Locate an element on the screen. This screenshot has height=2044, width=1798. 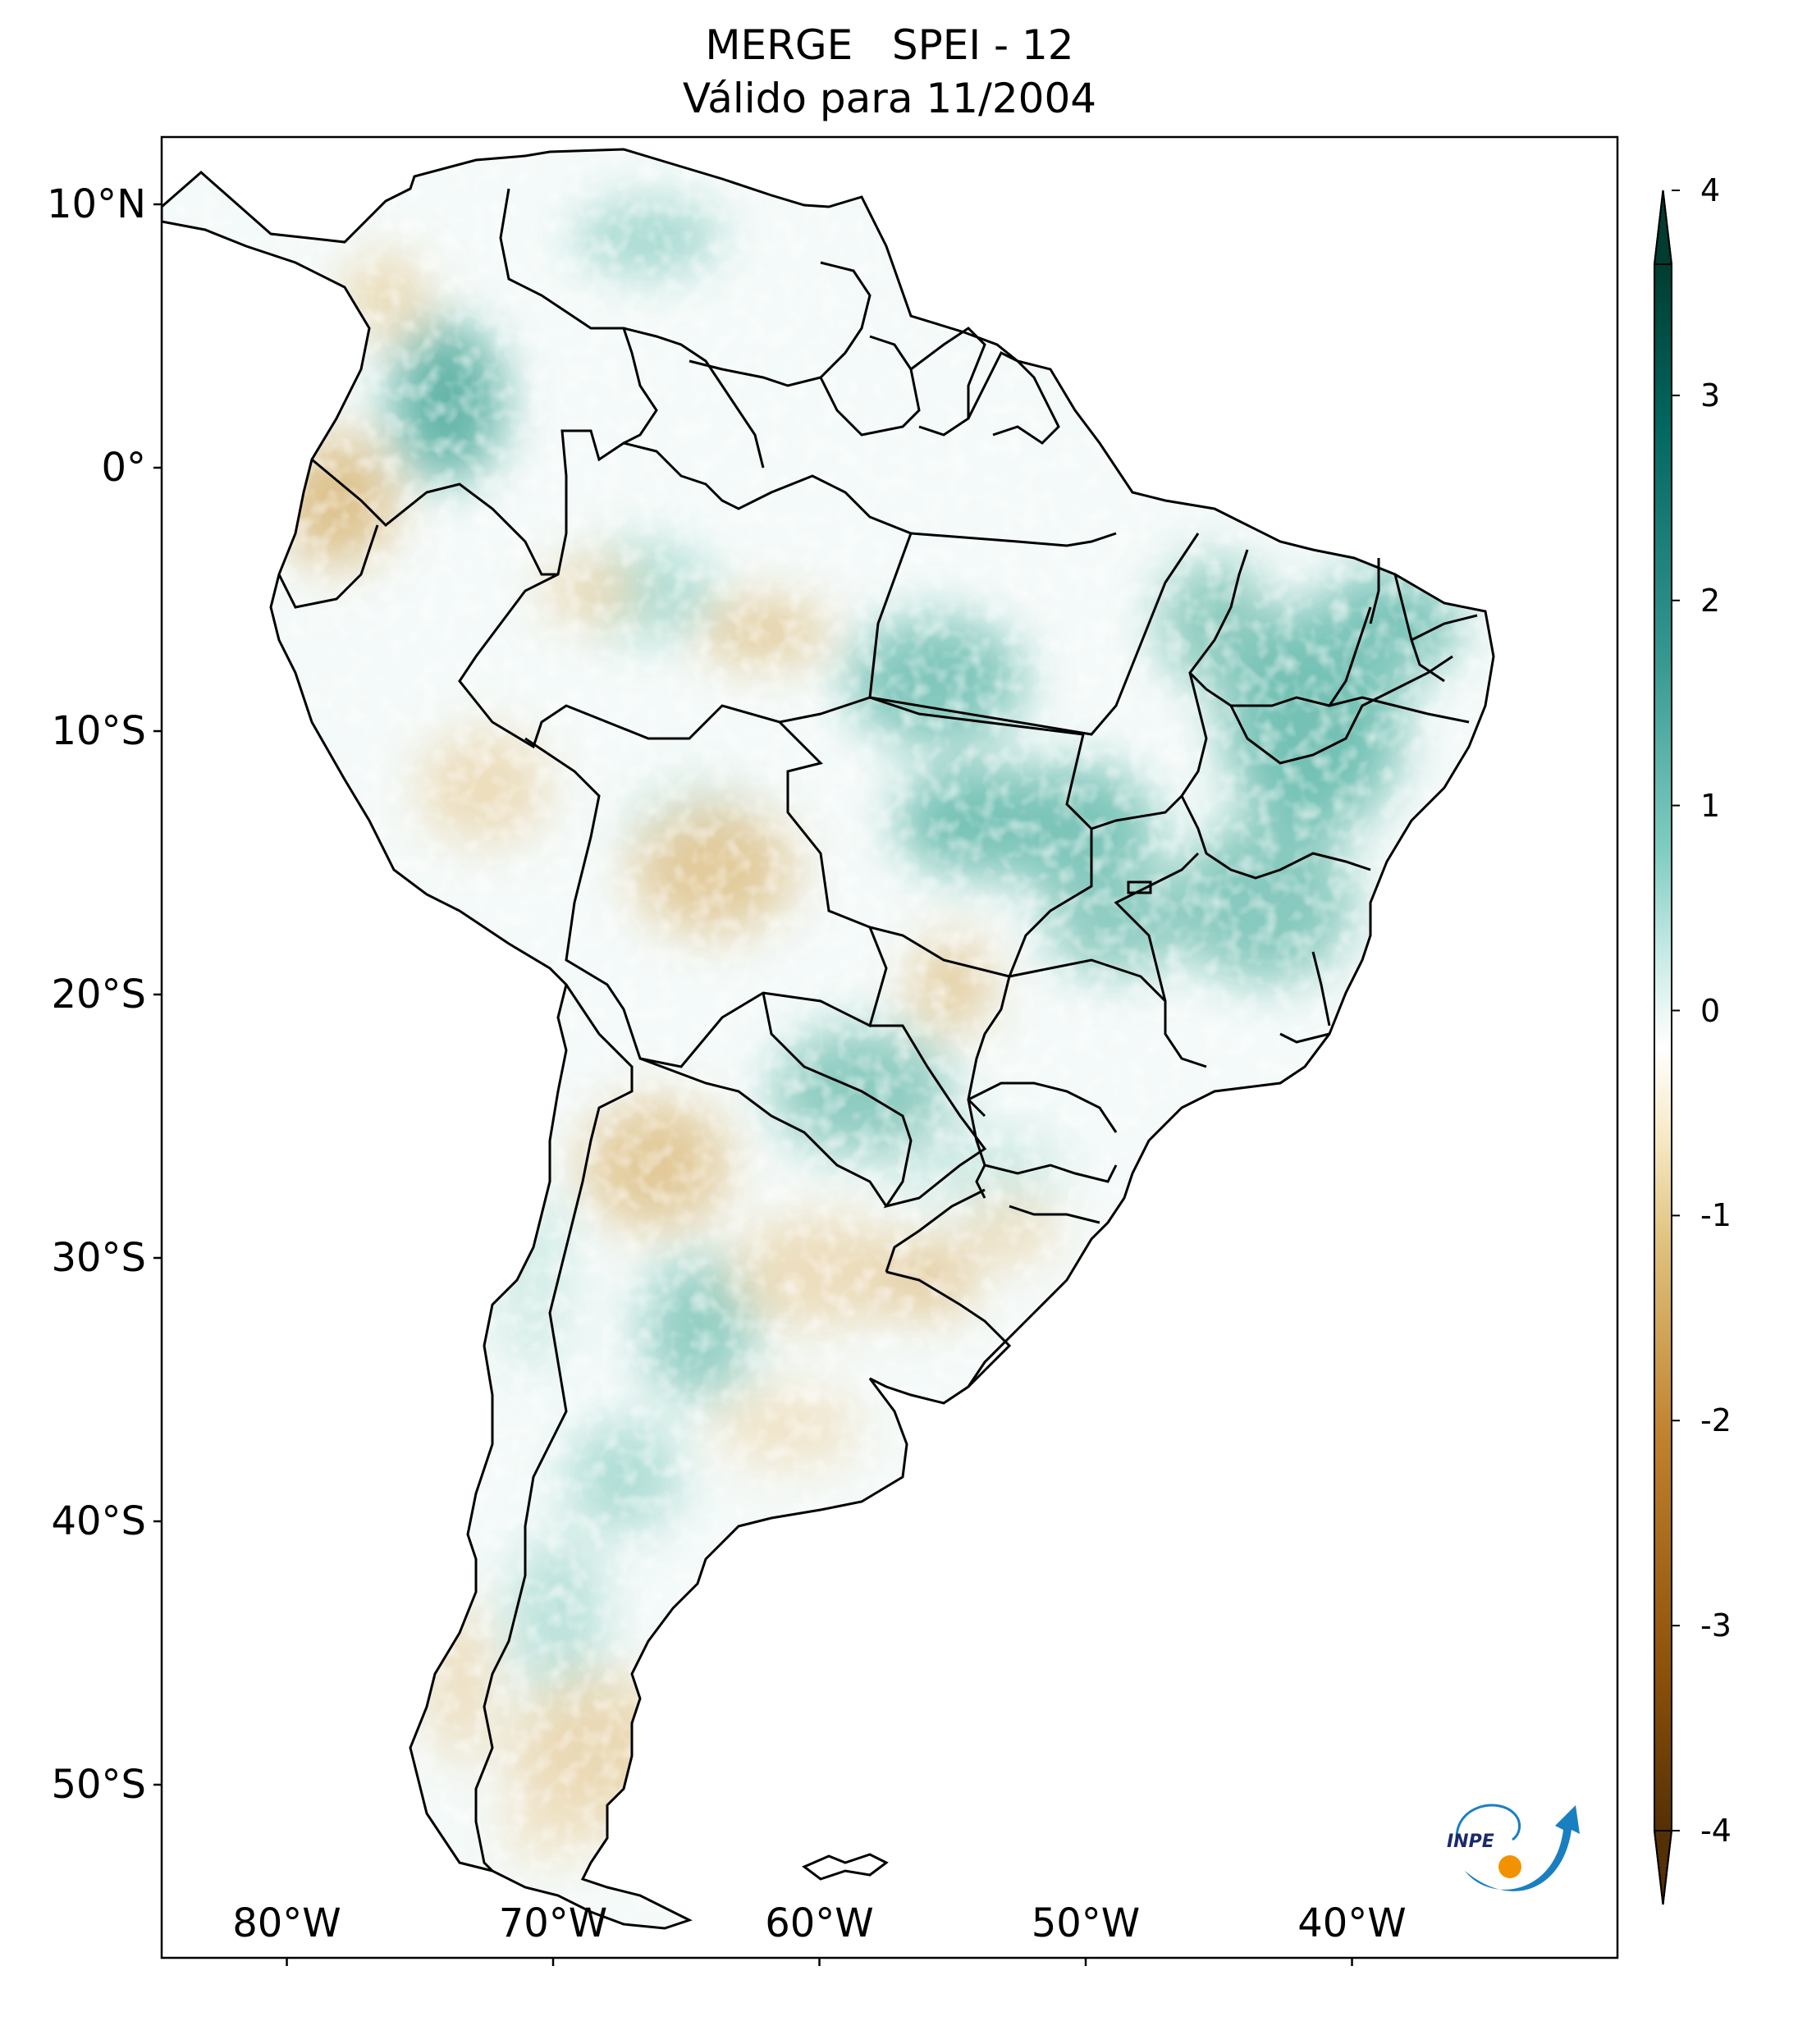
logo-swoosh is located at coordinates (1522, 1848).